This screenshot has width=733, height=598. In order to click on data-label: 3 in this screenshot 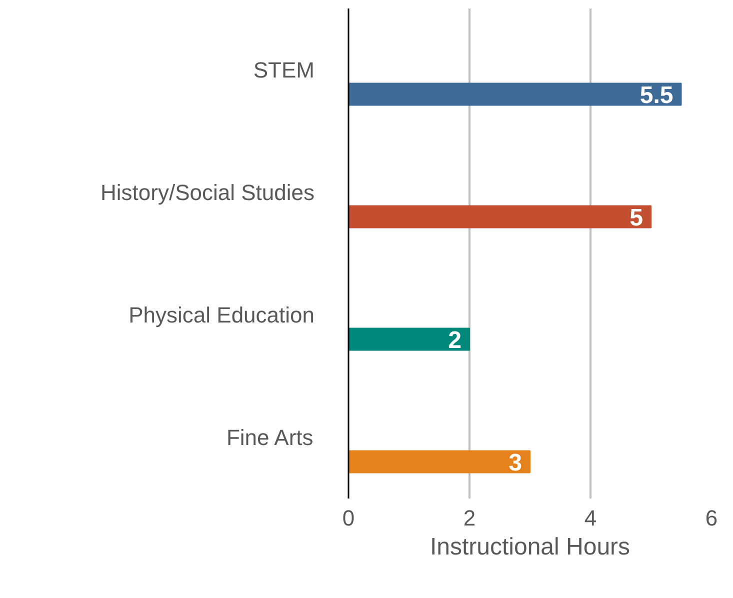, I will do `click(515, 462)`.